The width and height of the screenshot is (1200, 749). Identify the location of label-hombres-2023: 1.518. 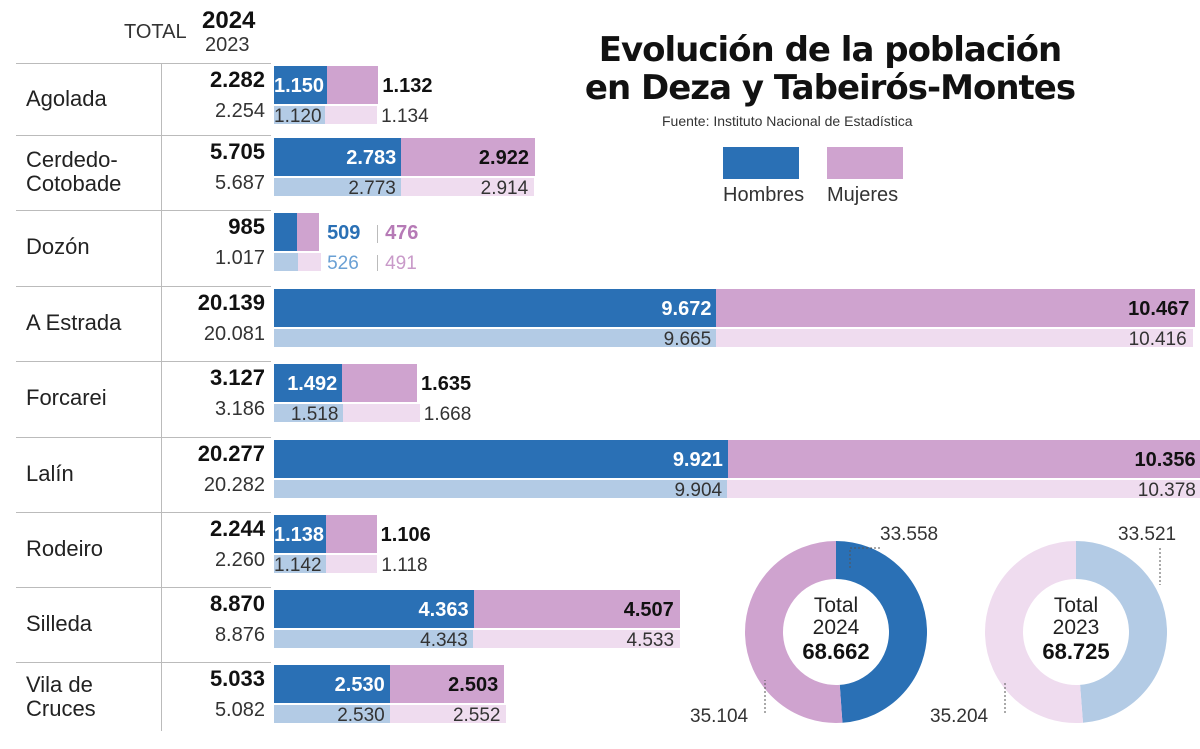
(314, 414).